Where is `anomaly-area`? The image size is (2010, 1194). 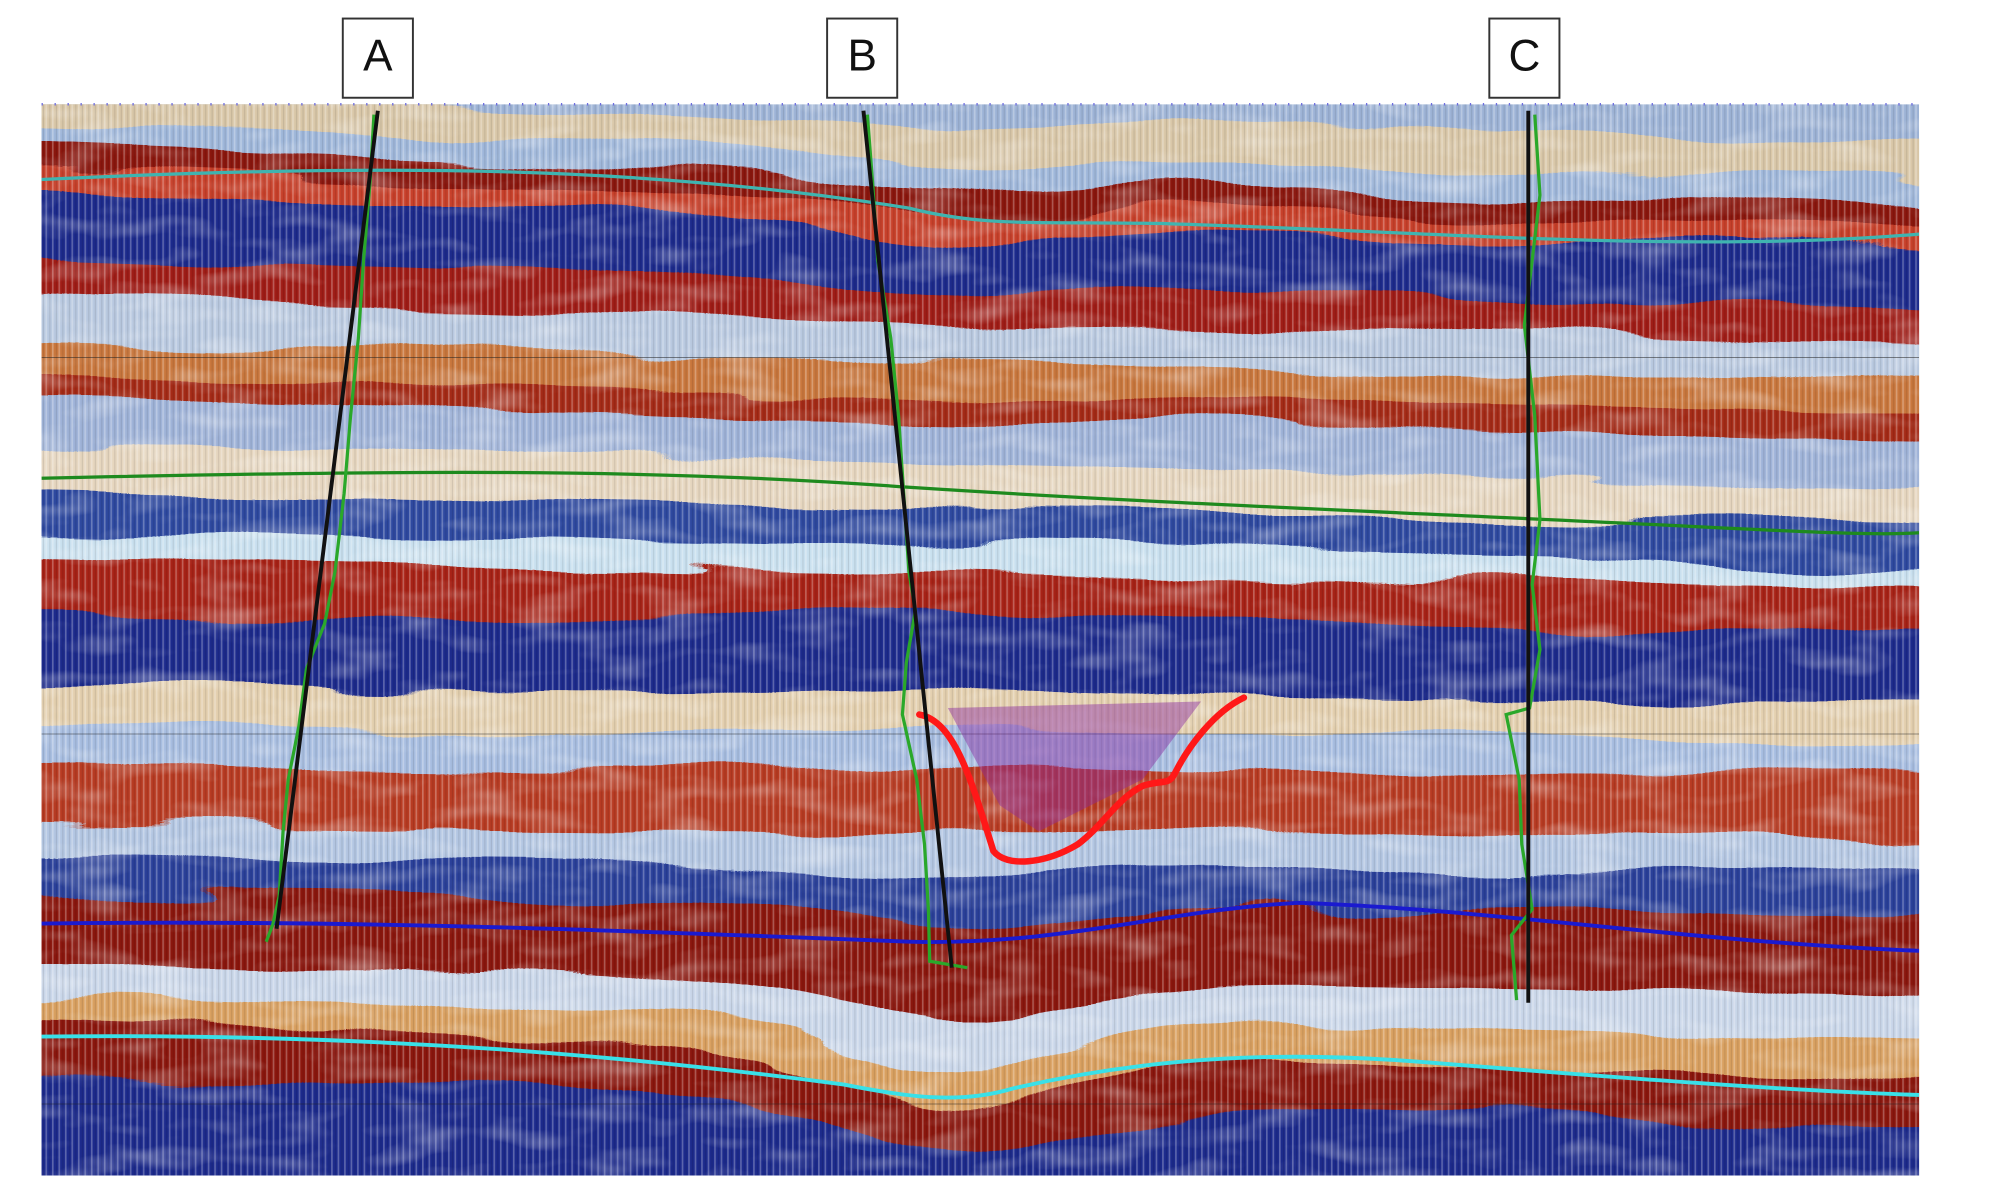
anomaly-area is located at coordinates (1074, 766).